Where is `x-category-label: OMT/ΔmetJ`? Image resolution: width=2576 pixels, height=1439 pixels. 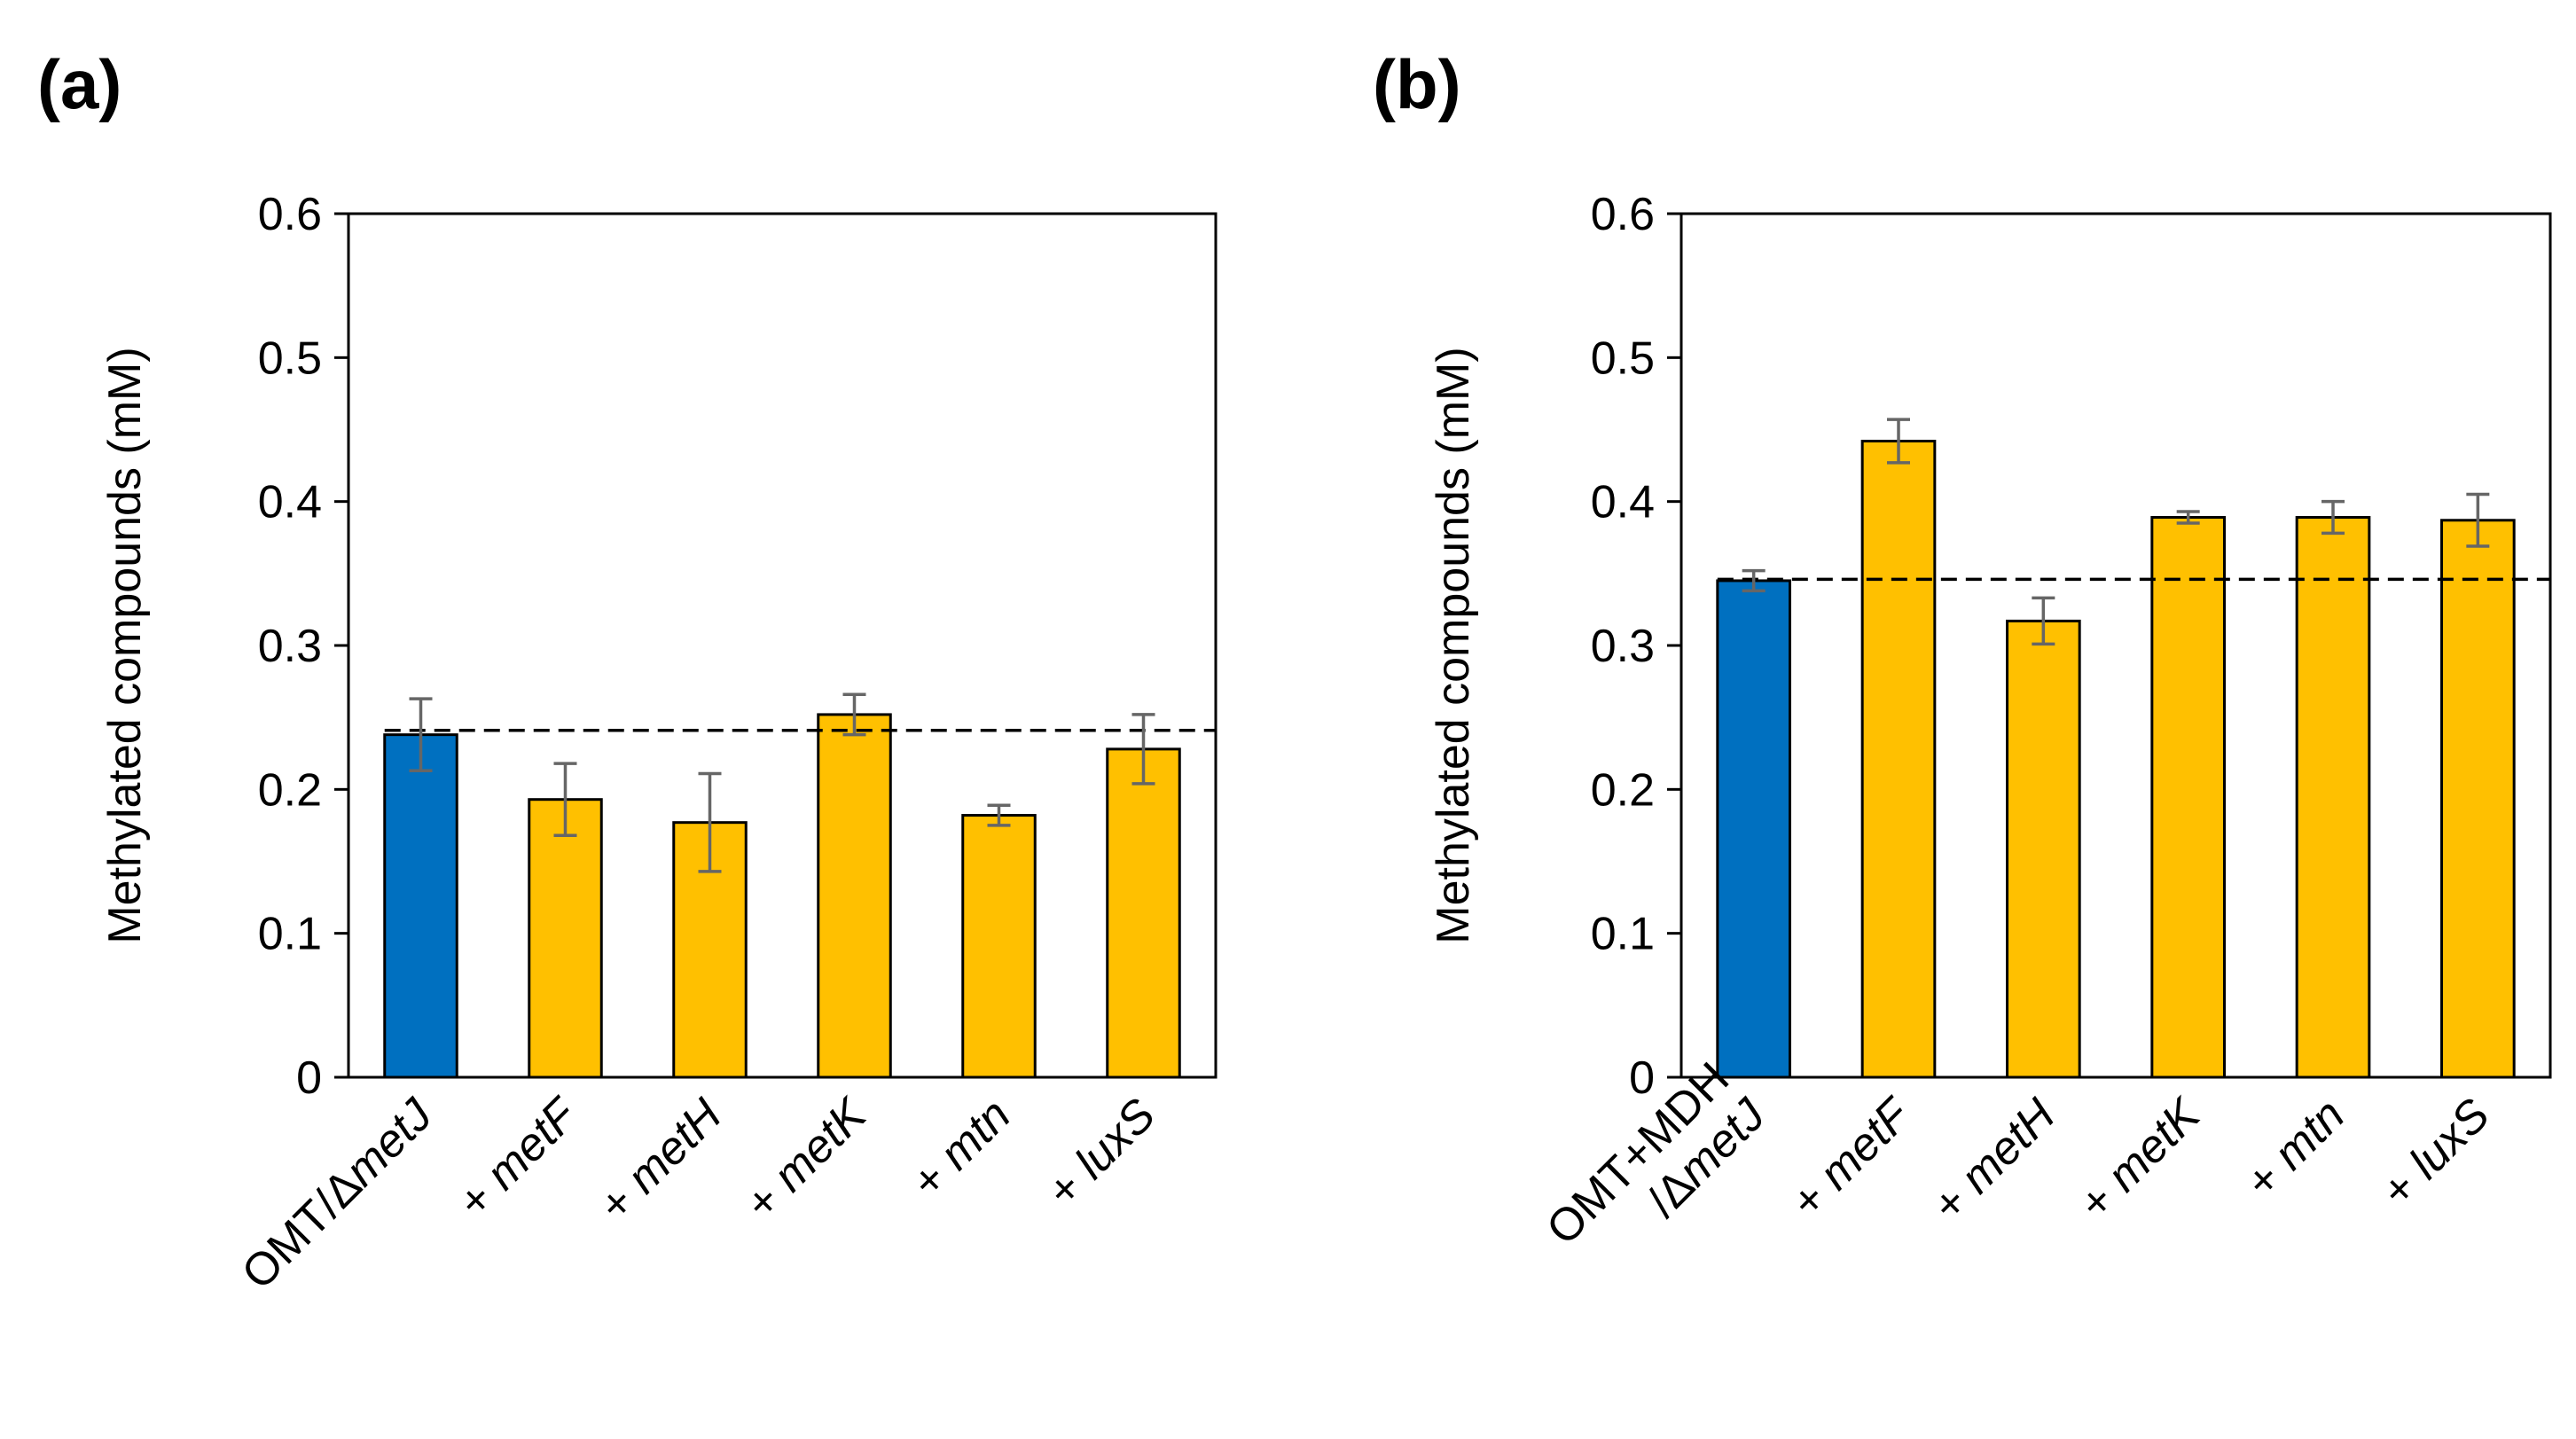
x-category-label: OMT/ΔmetJ is located at coordinates (337, 1194).